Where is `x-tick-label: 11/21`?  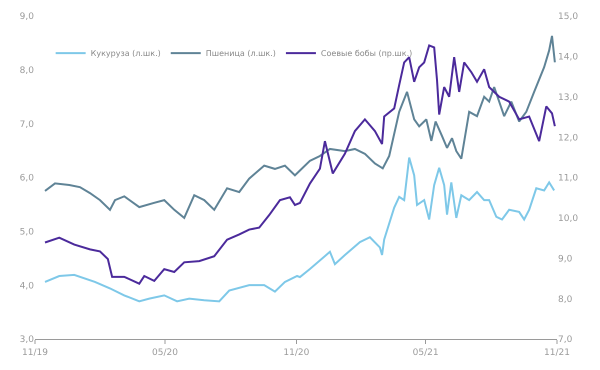
x-tick-label: 11/21 is located at coordinates (557, 353).